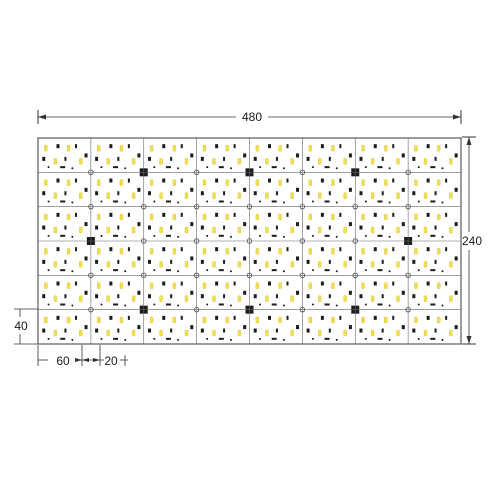 The image size is (500, 500). Describe the element at coordinates (26, 326) in the screenshot. I see `module-height-dimension: 40` at that location.